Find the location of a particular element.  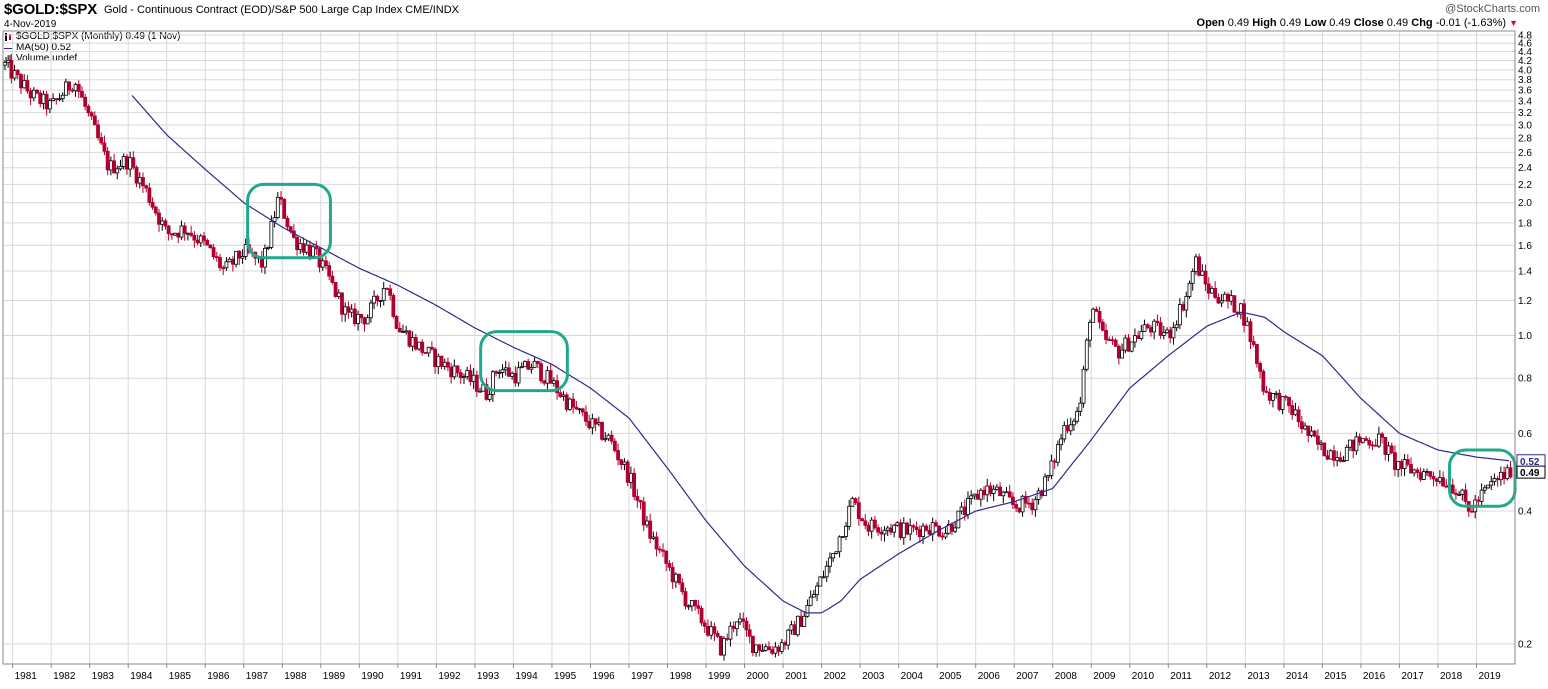

x-tick-label: 2013 is located at coordinates (1258, 676).